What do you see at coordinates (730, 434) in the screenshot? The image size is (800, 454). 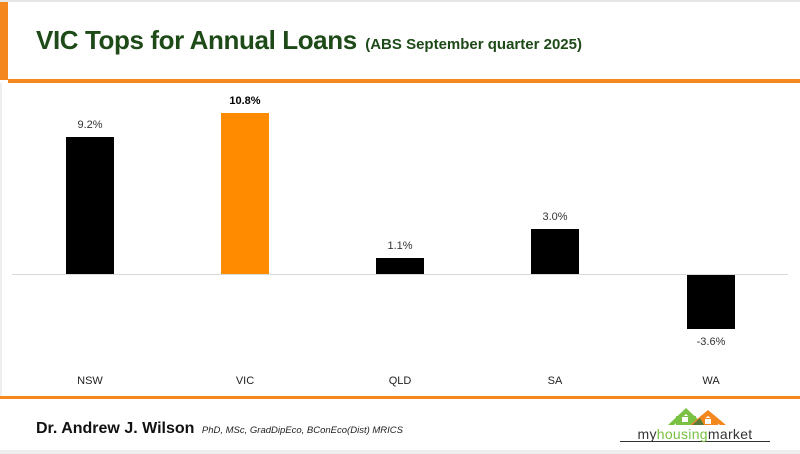 I see `logo-text-market: market` at bounding box center [730, 434].